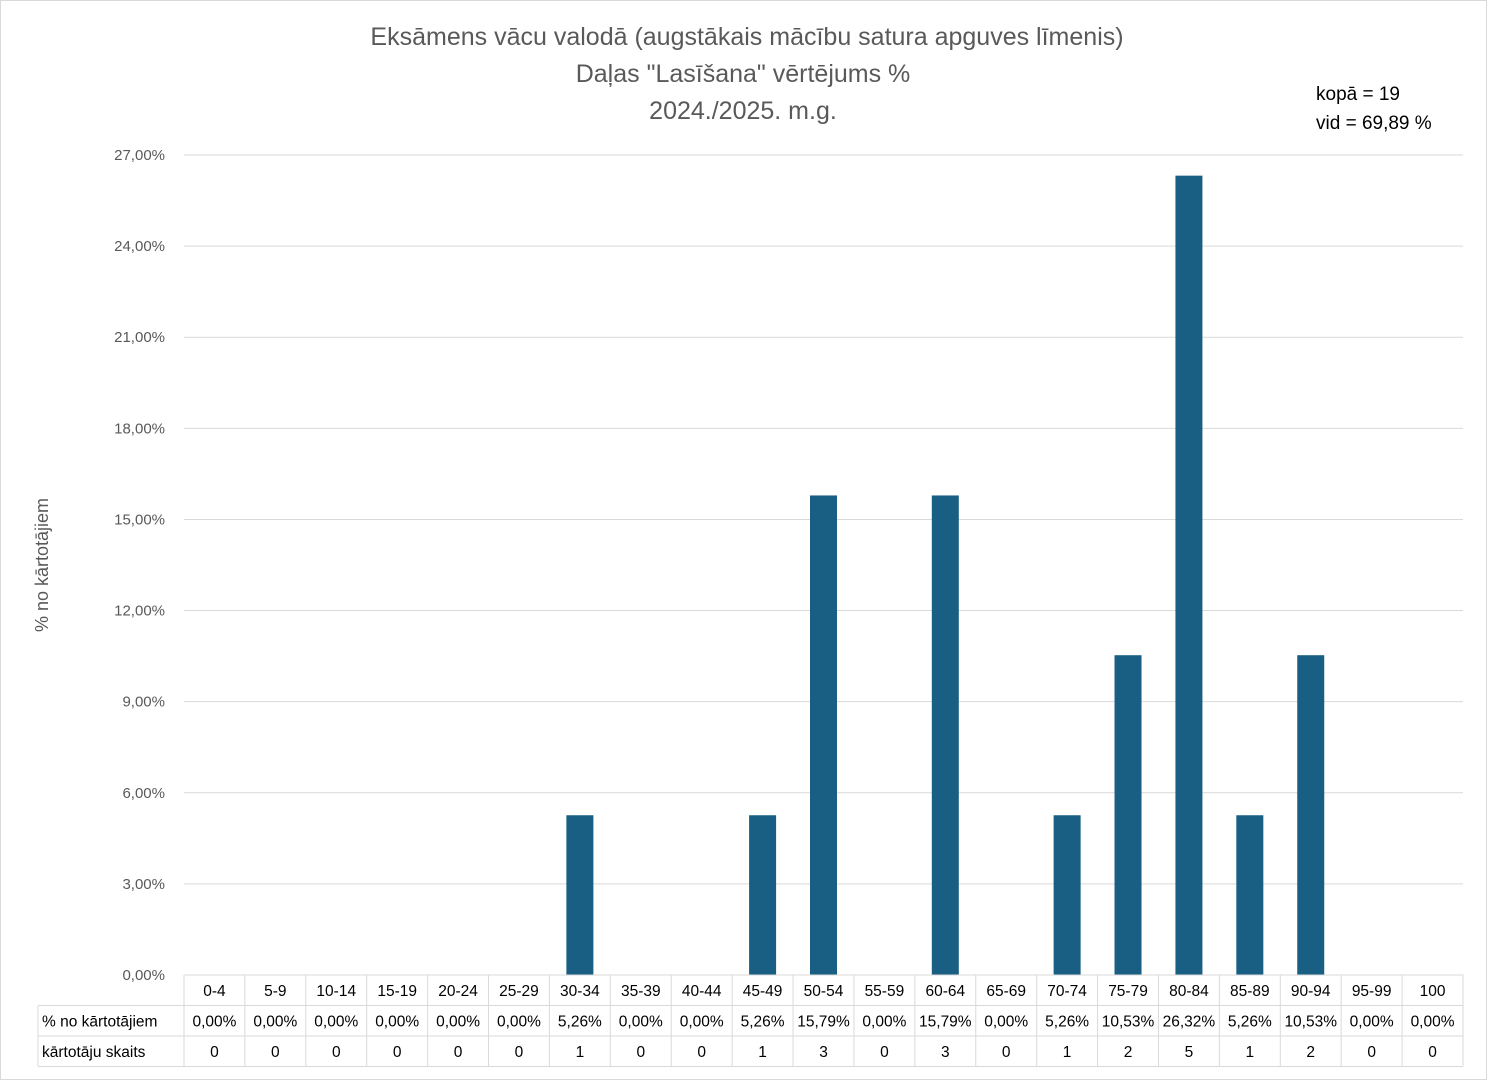  Describe the element at coordinates (143, 975) in the screenshot. I see `y-tick-label: 0,00%` at that location.